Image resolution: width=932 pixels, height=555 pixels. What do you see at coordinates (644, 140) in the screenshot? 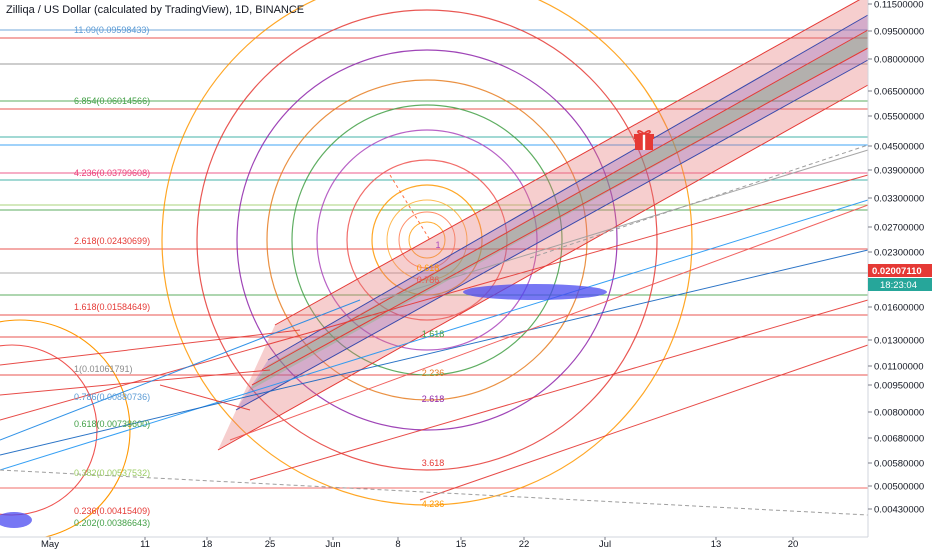
I see `gift-icon` at bounding box center [644, 140].